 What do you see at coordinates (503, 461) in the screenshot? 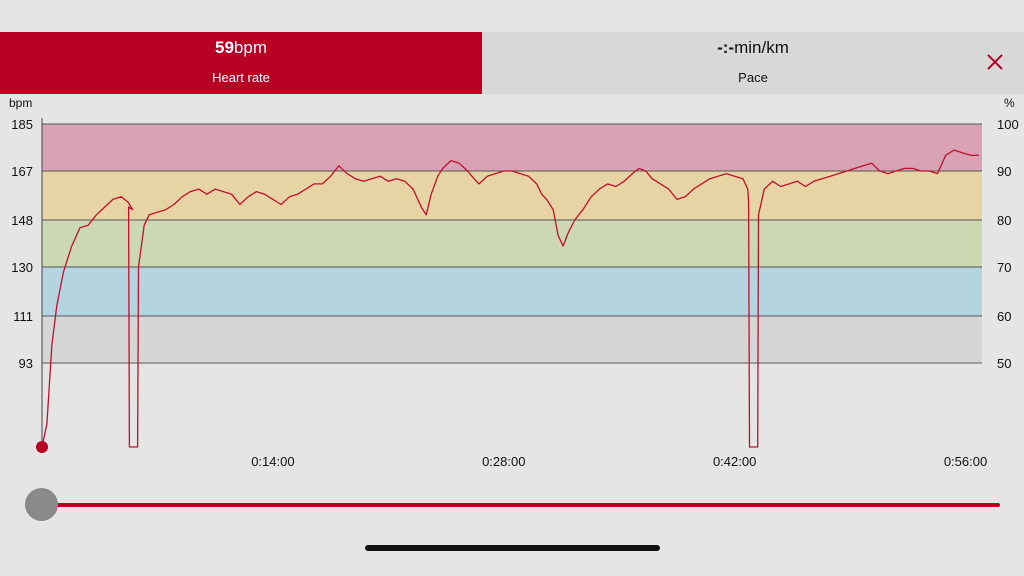
I see `x-tick-label: 0:28:00` at bounding box center [503, 461].